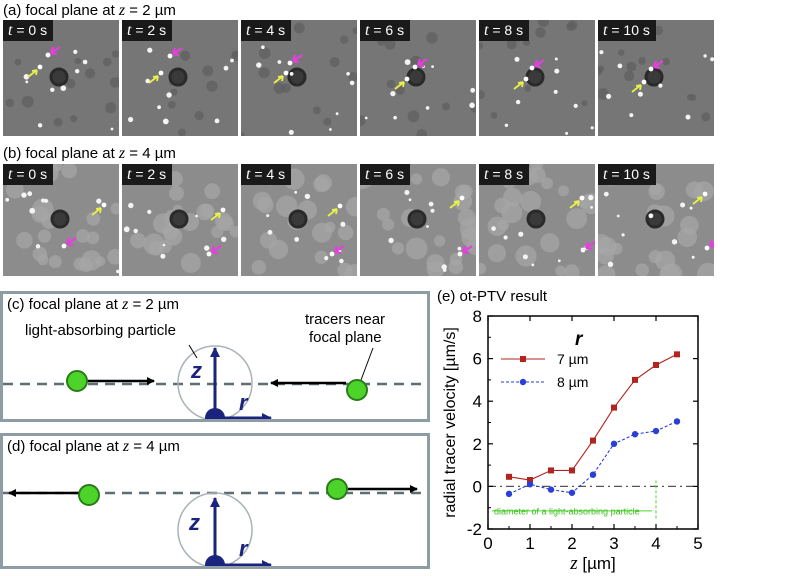  What do you see at coordinates (477, 401) in the screenshot?
I see `y-tick-label: 4` at bounding box center [477, 401].